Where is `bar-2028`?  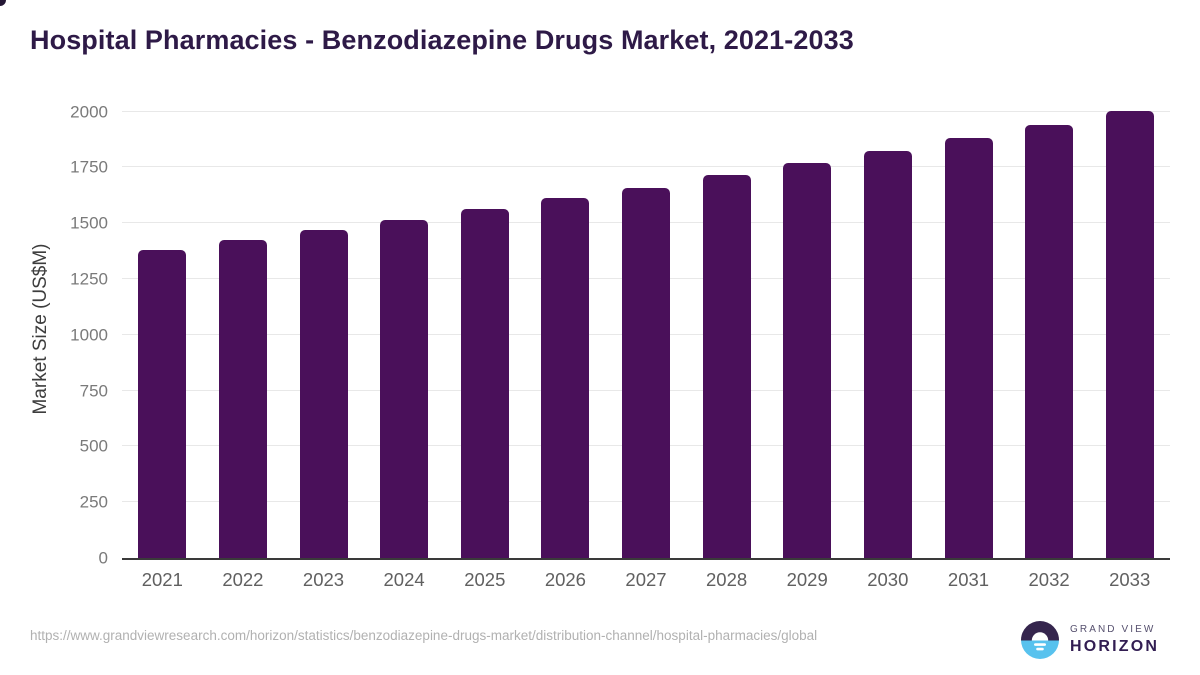 bar-2028 is located at coordinates (726, 366).